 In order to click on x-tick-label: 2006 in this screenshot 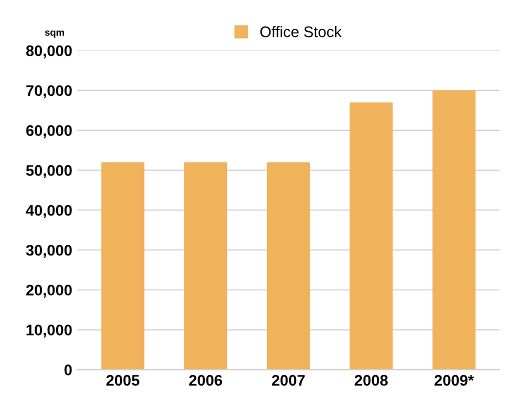, I will do `click(205, 380)`.